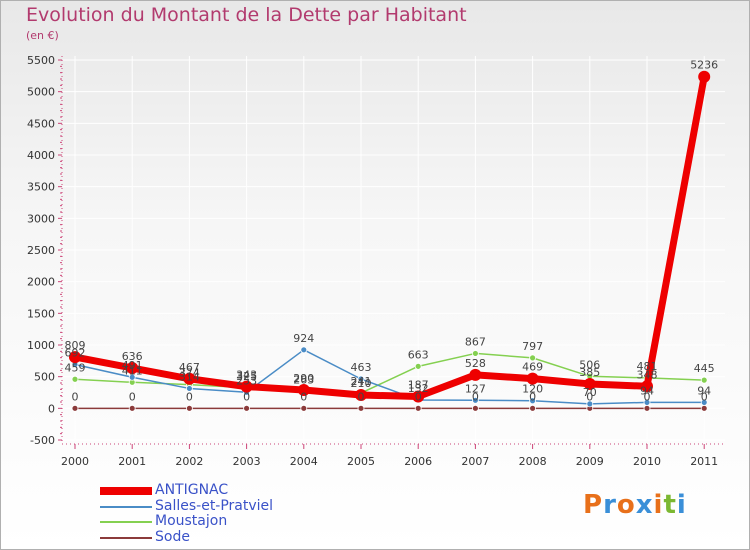  Describe the element at coordinates (610, 505) in the screenshot. I see `logo-letter: r` at that location.